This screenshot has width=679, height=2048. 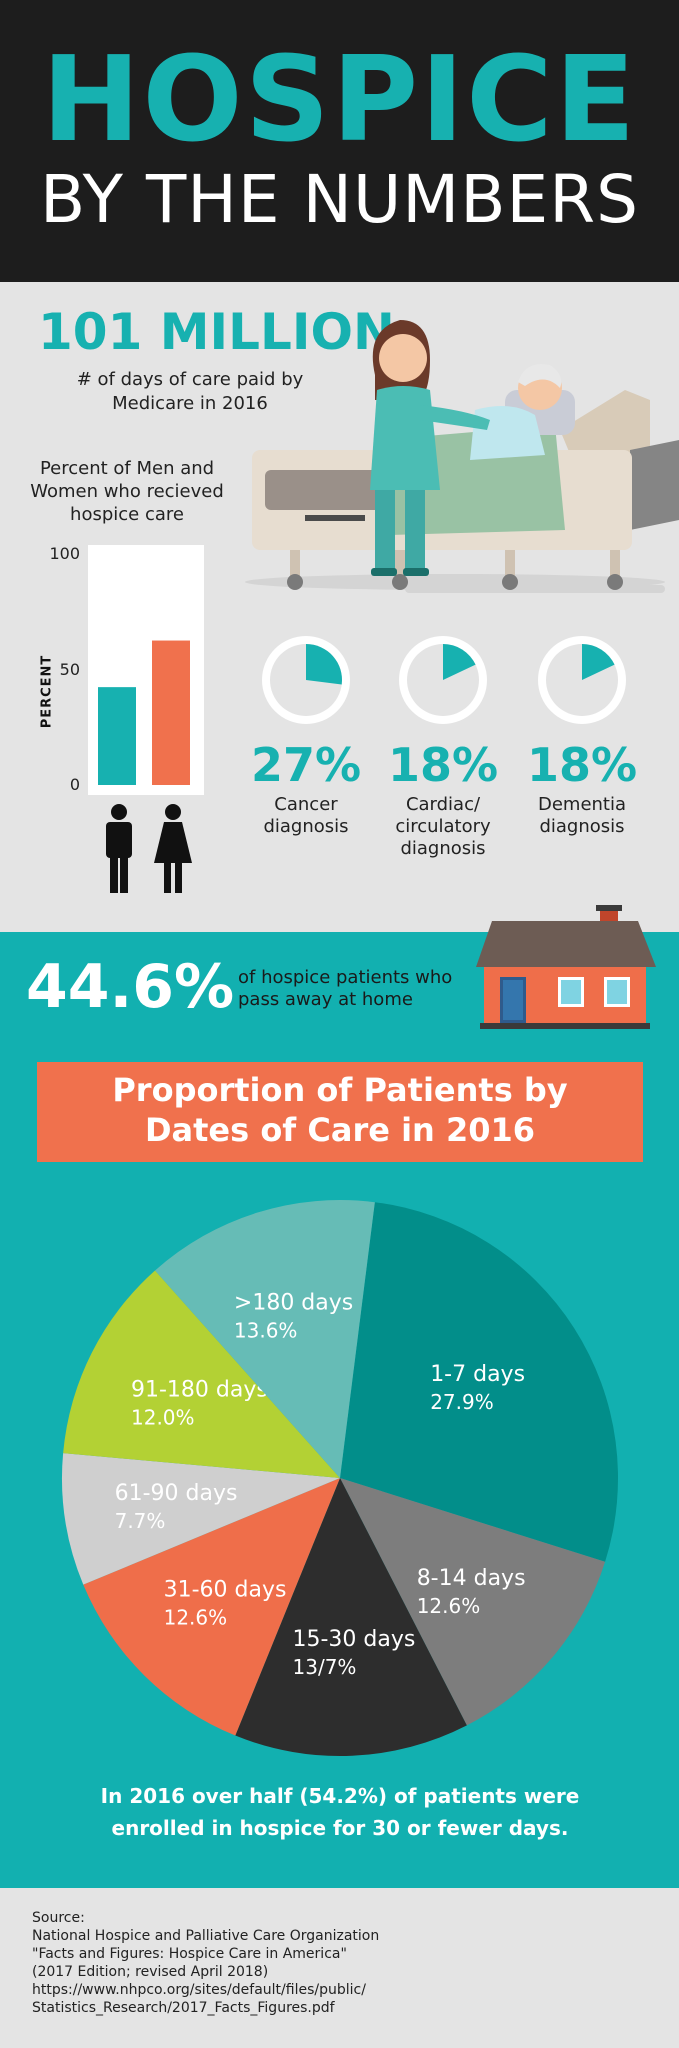 What do you see at coordinates (225, 1589) in the screenshot?
I see `pie-slice-name: 31-60 days` at bounding box center [225, 1589].